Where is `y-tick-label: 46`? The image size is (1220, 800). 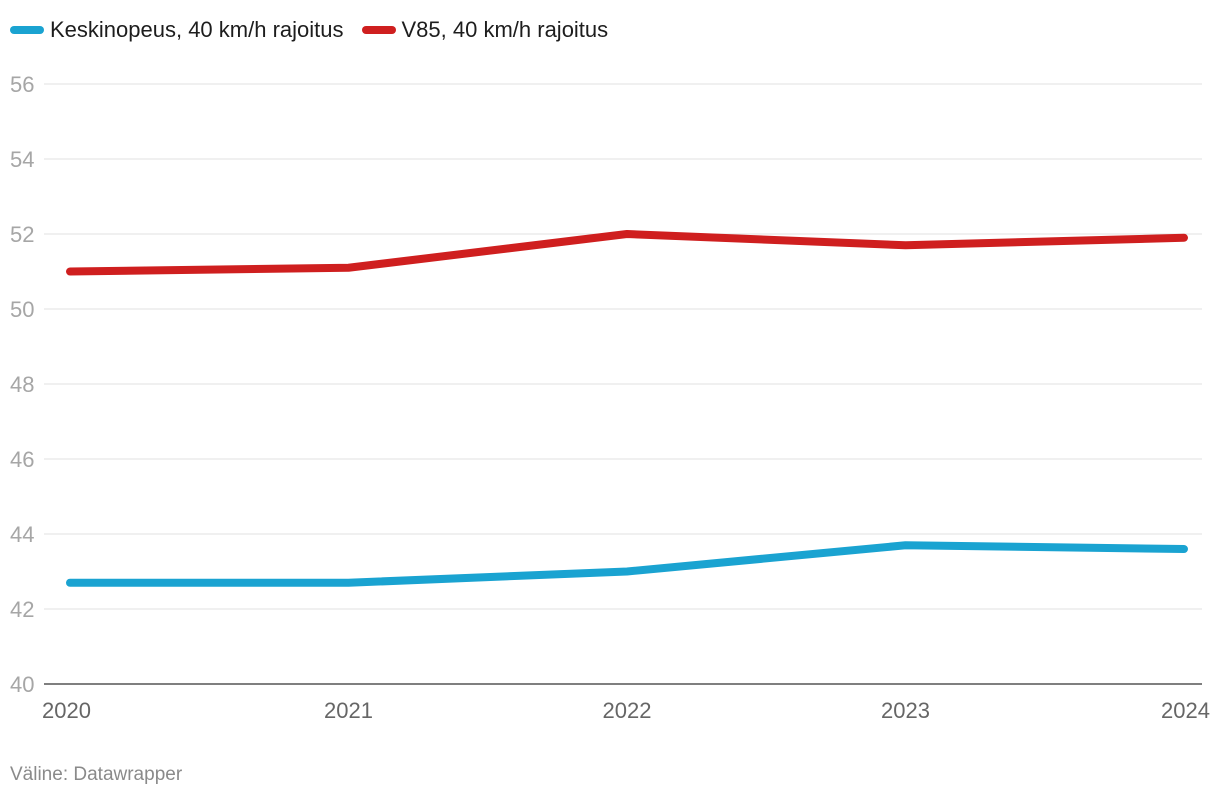 y-tick-label: 46 is located at coordinates (22, 459).